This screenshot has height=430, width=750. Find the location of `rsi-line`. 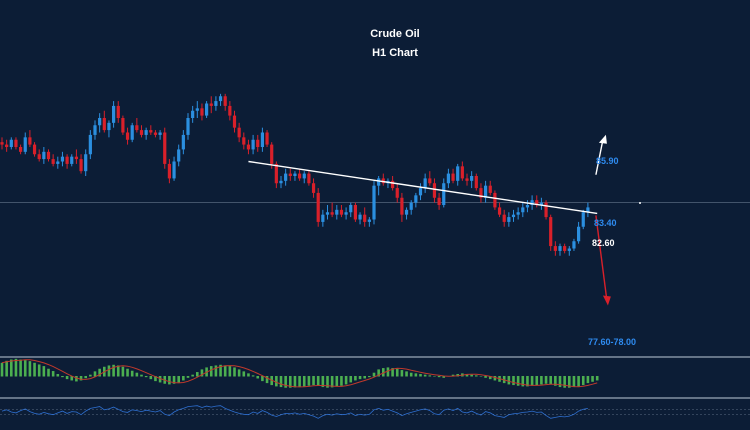

rsi-line is located at coordinates (294, 412).